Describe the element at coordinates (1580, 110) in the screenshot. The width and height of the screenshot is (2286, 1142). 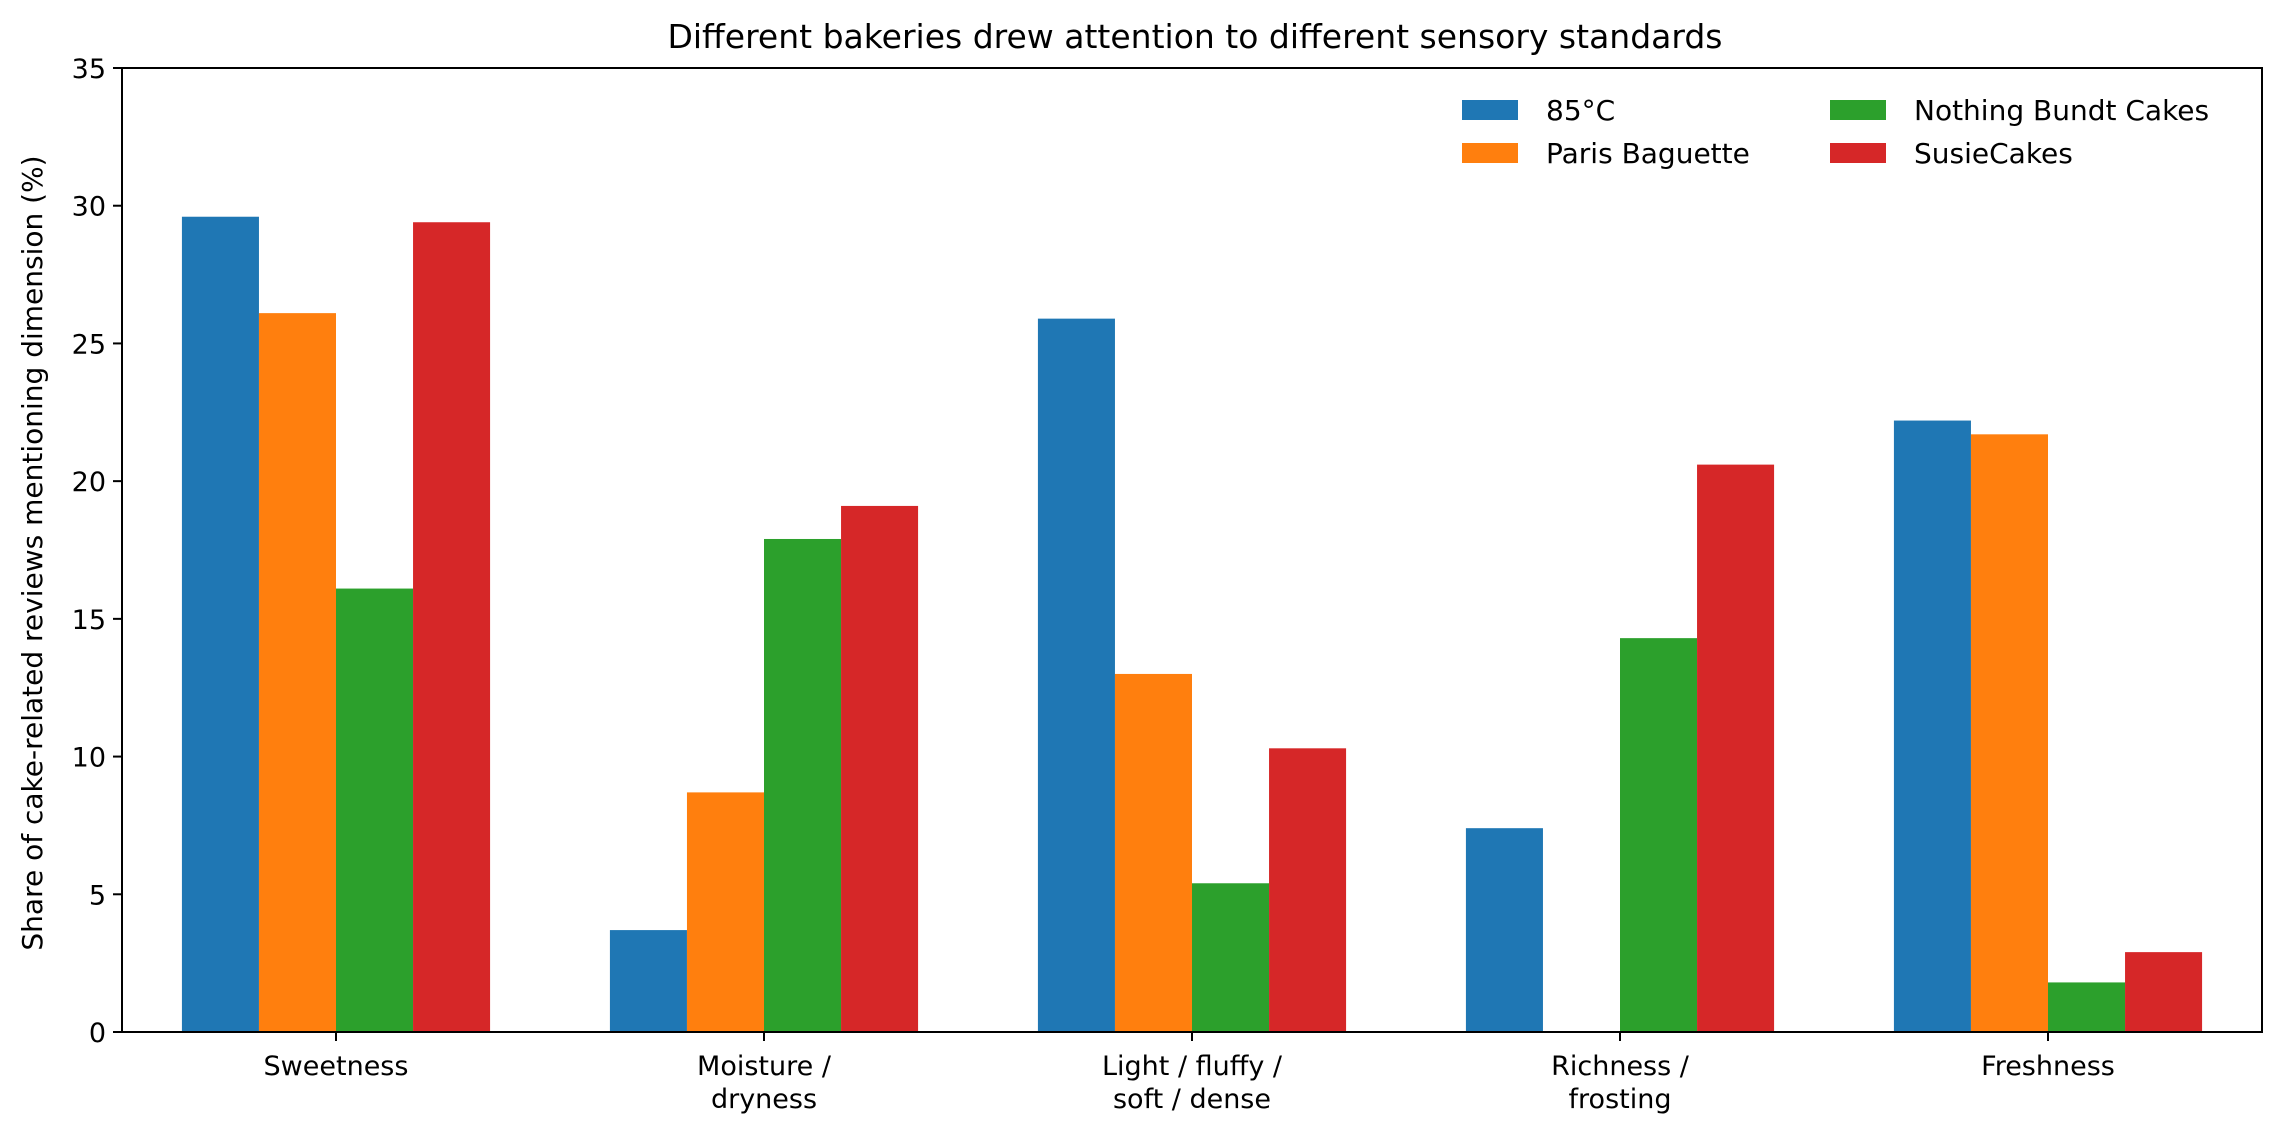
I see `legend-label: 85°C` at that location.